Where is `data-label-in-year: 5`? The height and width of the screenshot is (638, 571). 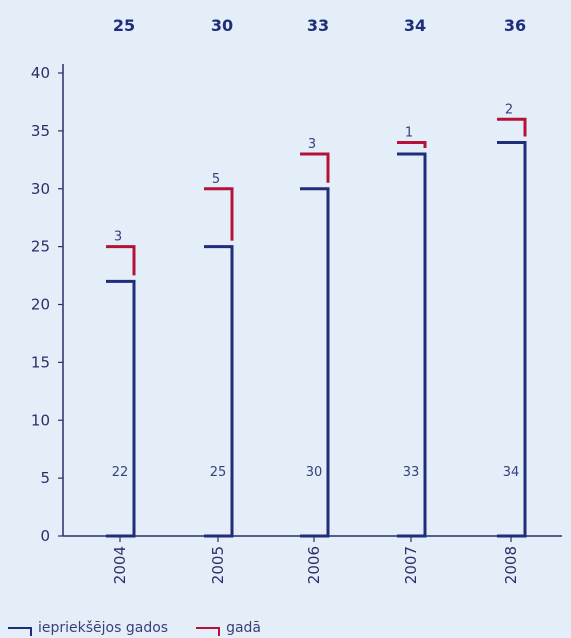 data-label-in-year: 5 is located at coordinates (216, 179).